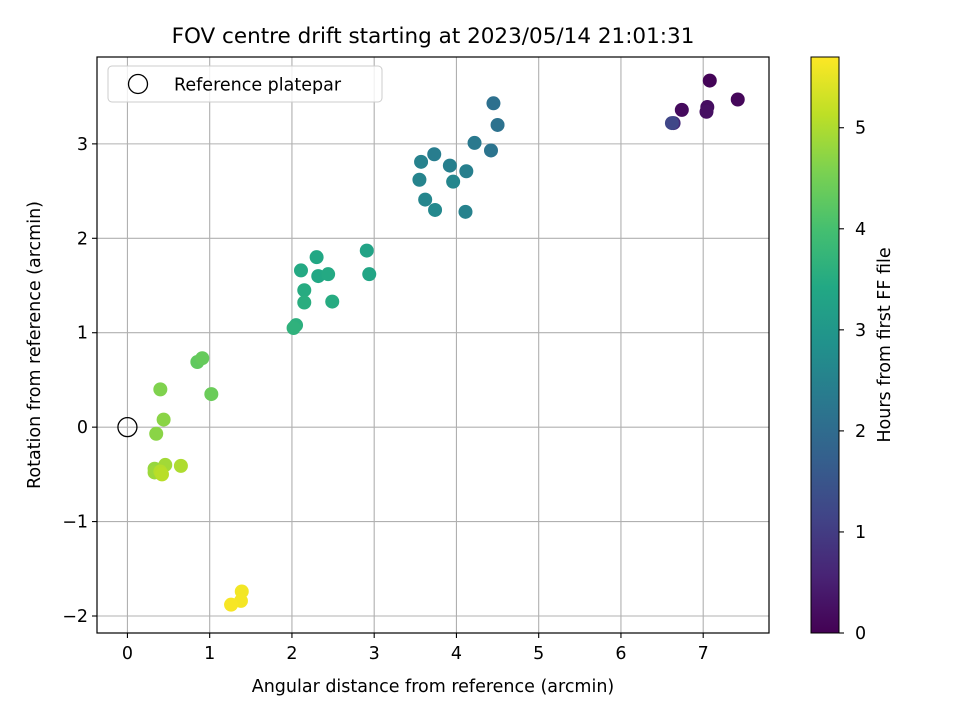 This screenshot has height=720, width=960. What do you see at coordinates (415, 648) in the screenshot?
I see `x-axis-ticks: 0 1 2 3 4 5 6 7` at bounding box center [415, 648].